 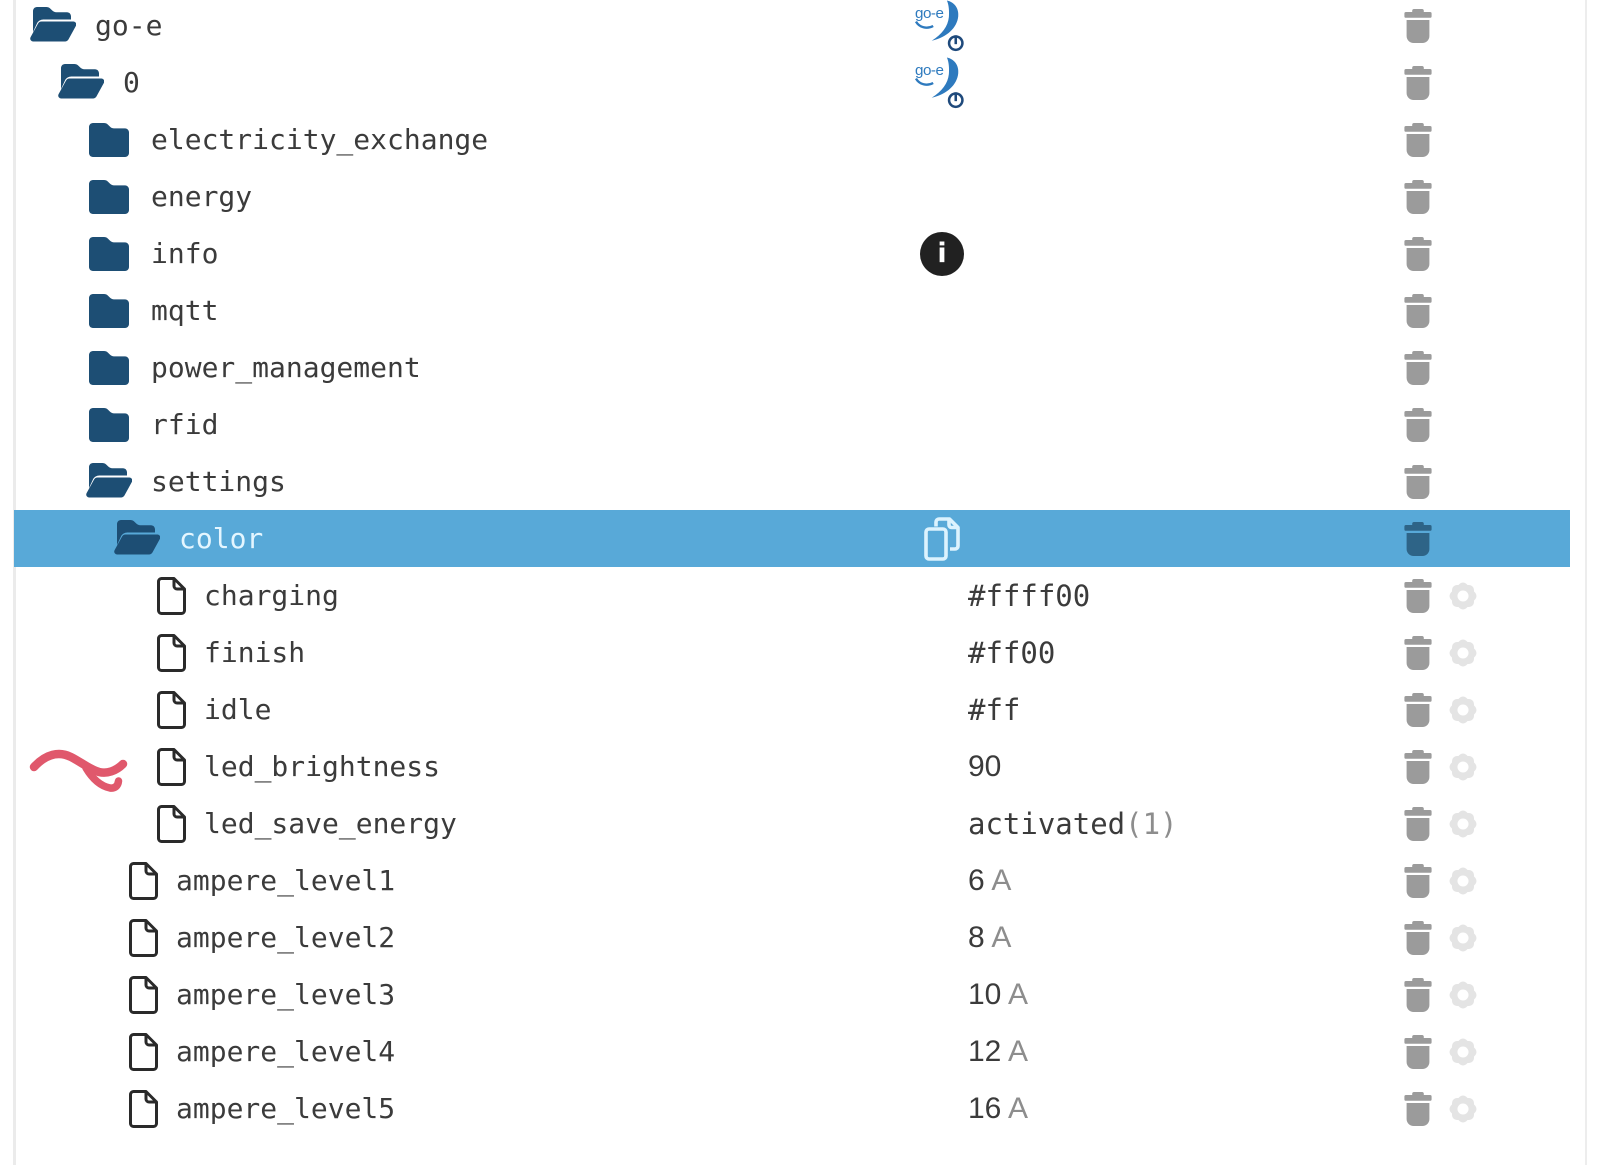 I want to click on tree-item-mqtt: mqtt, so click(x=792, y=310).